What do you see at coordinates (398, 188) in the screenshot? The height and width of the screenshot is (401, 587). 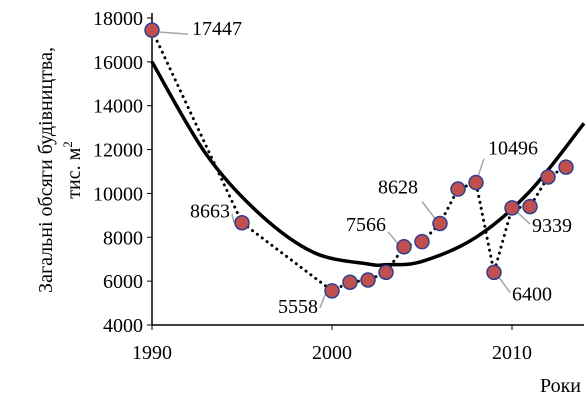 I see `data-label: 8628` at bounding box center [398, 188].